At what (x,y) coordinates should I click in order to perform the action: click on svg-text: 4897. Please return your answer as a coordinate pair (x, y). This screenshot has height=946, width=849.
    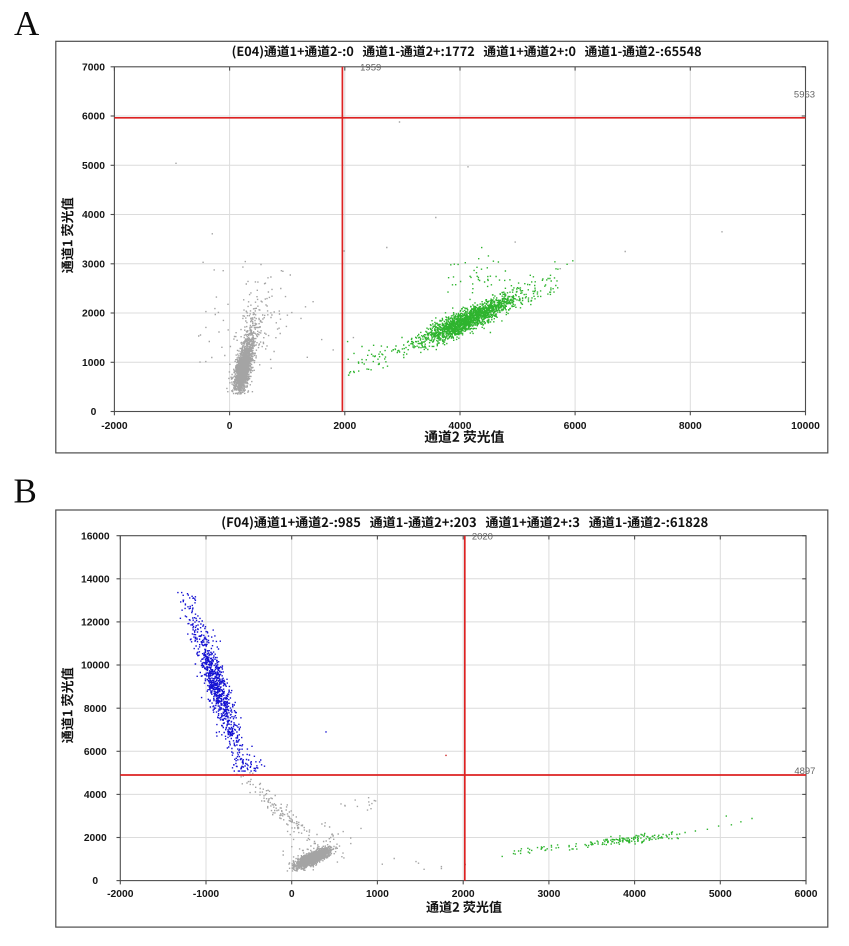
    Looking at the image, I should click on (804, 771).